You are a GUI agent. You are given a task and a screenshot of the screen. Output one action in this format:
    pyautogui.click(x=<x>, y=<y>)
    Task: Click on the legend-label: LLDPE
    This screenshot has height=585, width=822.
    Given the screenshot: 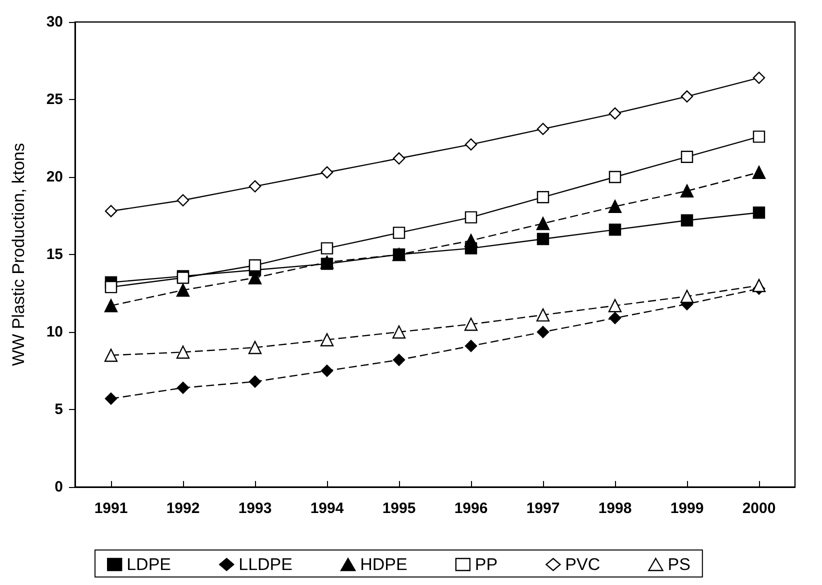 What is the action you would take?
    pyautogui.click(x=265, y=564)
    